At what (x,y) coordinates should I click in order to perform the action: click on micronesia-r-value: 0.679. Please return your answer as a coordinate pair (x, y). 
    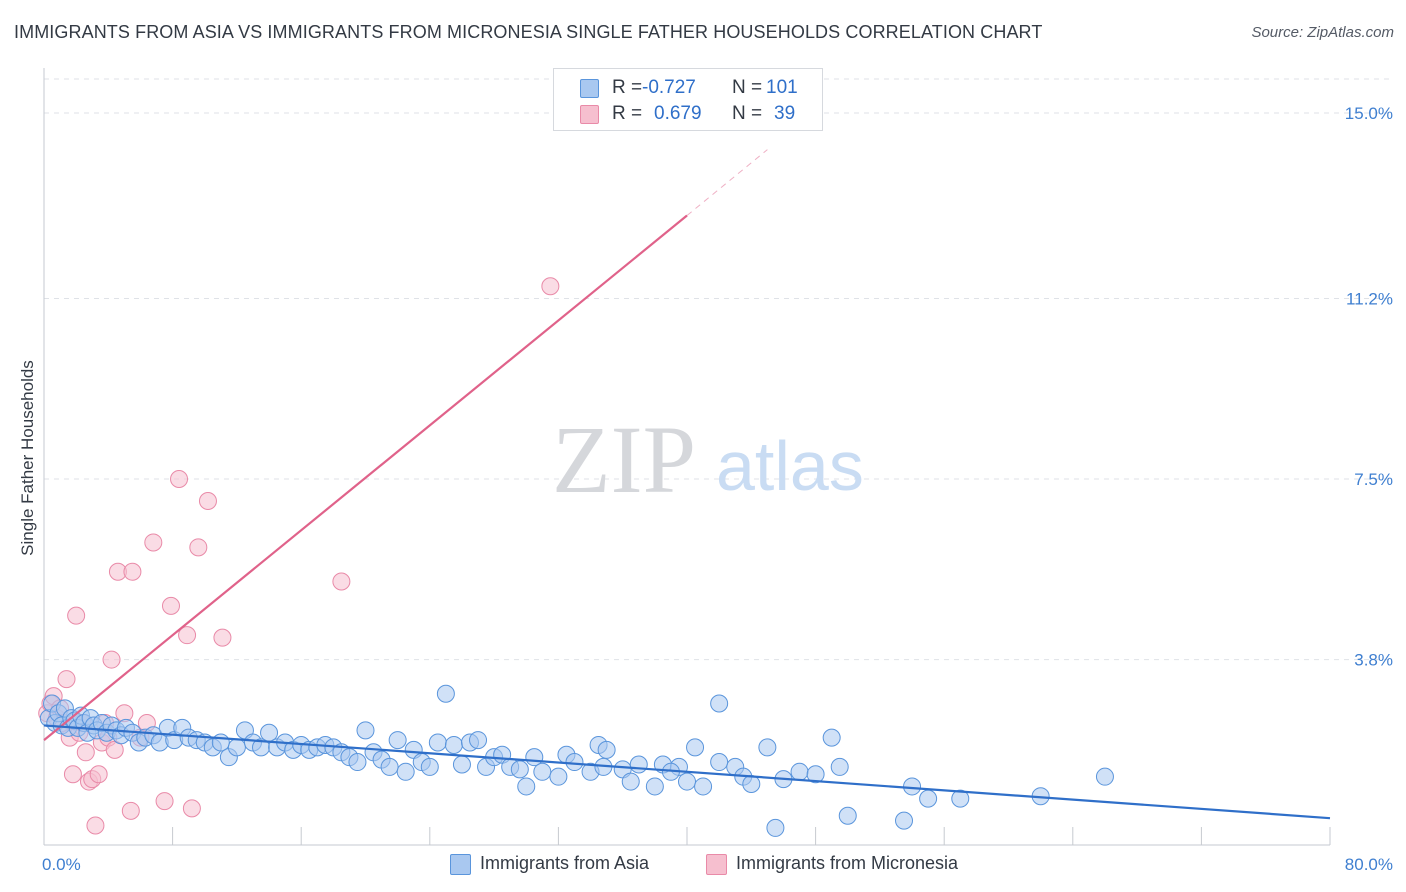
    Looking at the image, I should click on (678, 113).